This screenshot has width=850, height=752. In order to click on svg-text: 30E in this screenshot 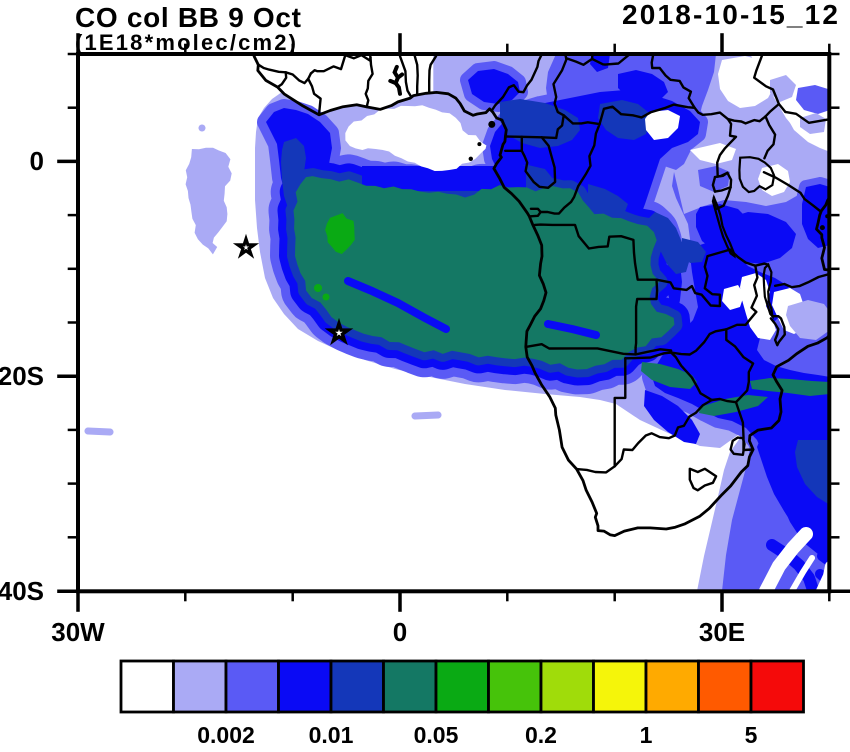, I will do `click(722, 632)`.